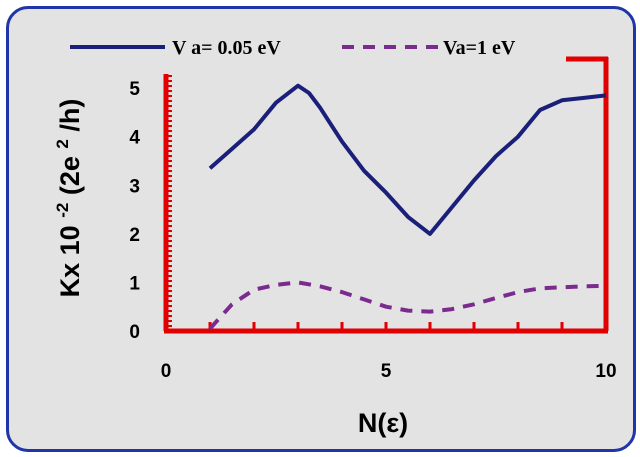  What do you see at coordinates (62, 143) in the screenshot?
I see `y-title-exponent-2: 2` at bounding box center [62, 143].